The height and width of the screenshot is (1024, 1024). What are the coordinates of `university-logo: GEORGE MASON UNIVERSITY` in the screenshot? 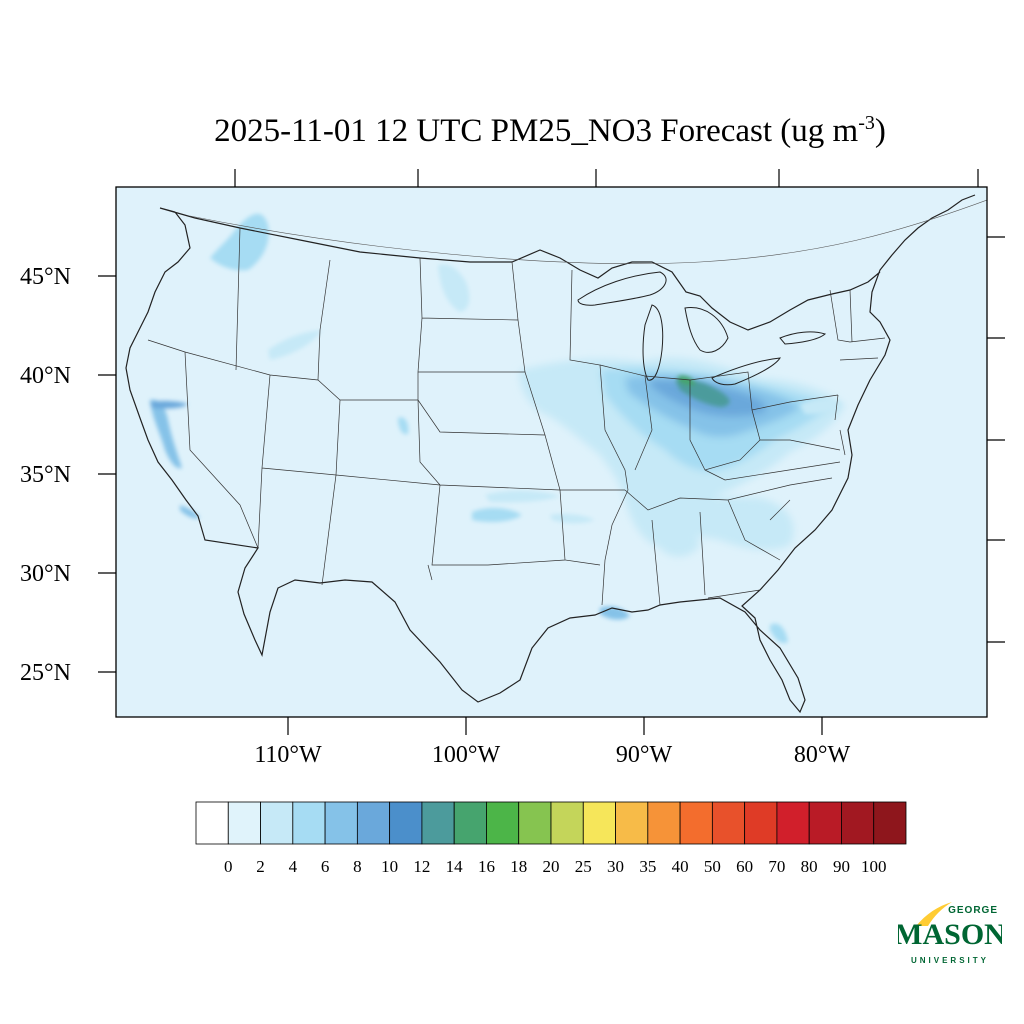 It's located at (950, 933).